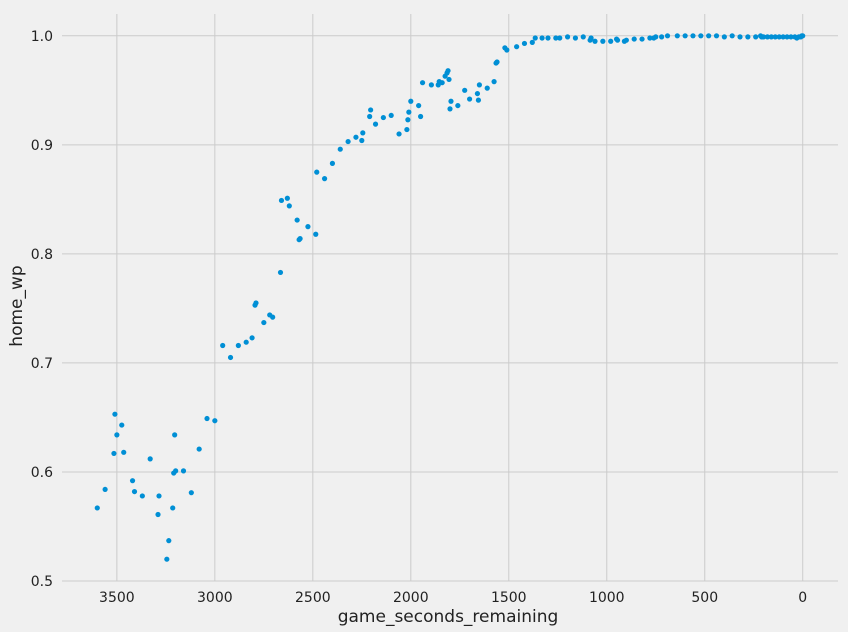  What do you see at coordinates (42, 37) in the screenshot?
I see `y-tick-label: 1.0` at bounding box center [42, 37].